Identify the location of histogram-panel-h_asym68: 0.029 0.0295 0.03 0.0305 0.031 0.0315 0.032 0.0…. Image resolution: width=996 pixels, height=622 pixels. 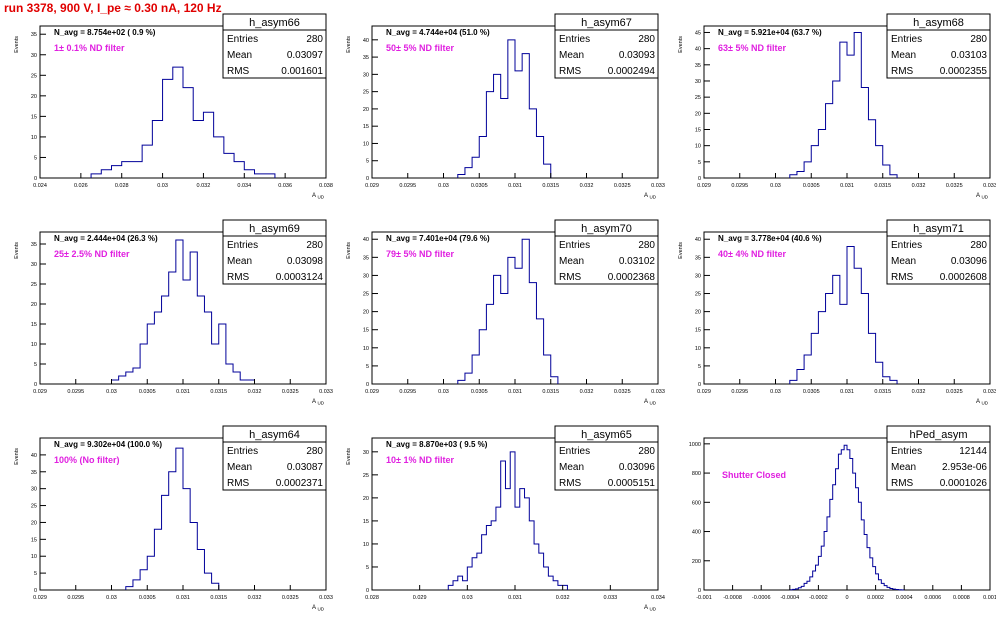
(837, 106).